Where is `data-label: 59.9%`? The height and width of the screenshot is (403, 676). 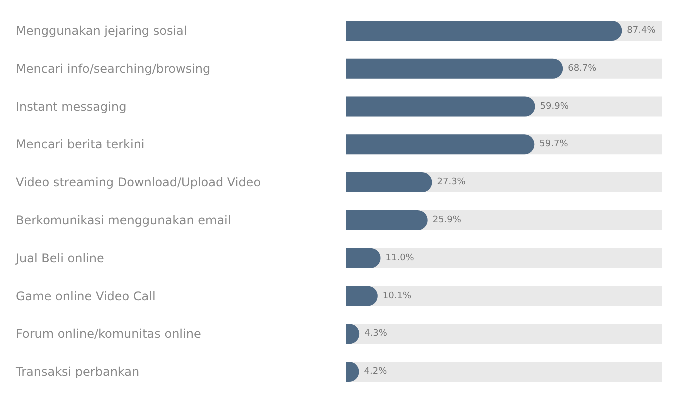 data-label: 59.9% is located at coordinates (555, 107).